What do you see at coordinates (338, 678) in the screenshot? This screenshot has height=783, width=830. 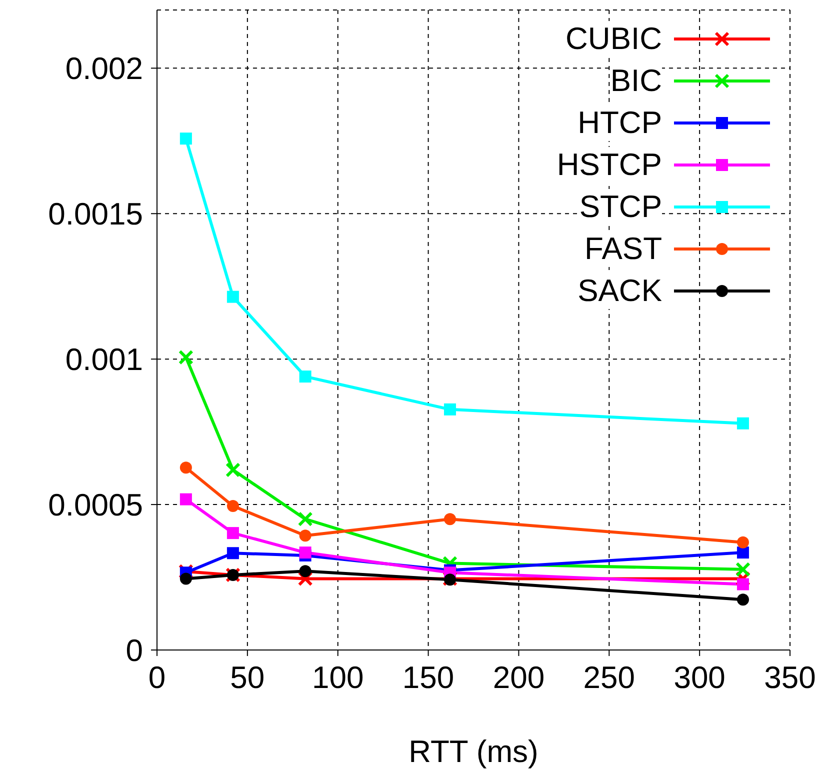 I see `x-tick-label: 100` at bounding box center [338, 678].